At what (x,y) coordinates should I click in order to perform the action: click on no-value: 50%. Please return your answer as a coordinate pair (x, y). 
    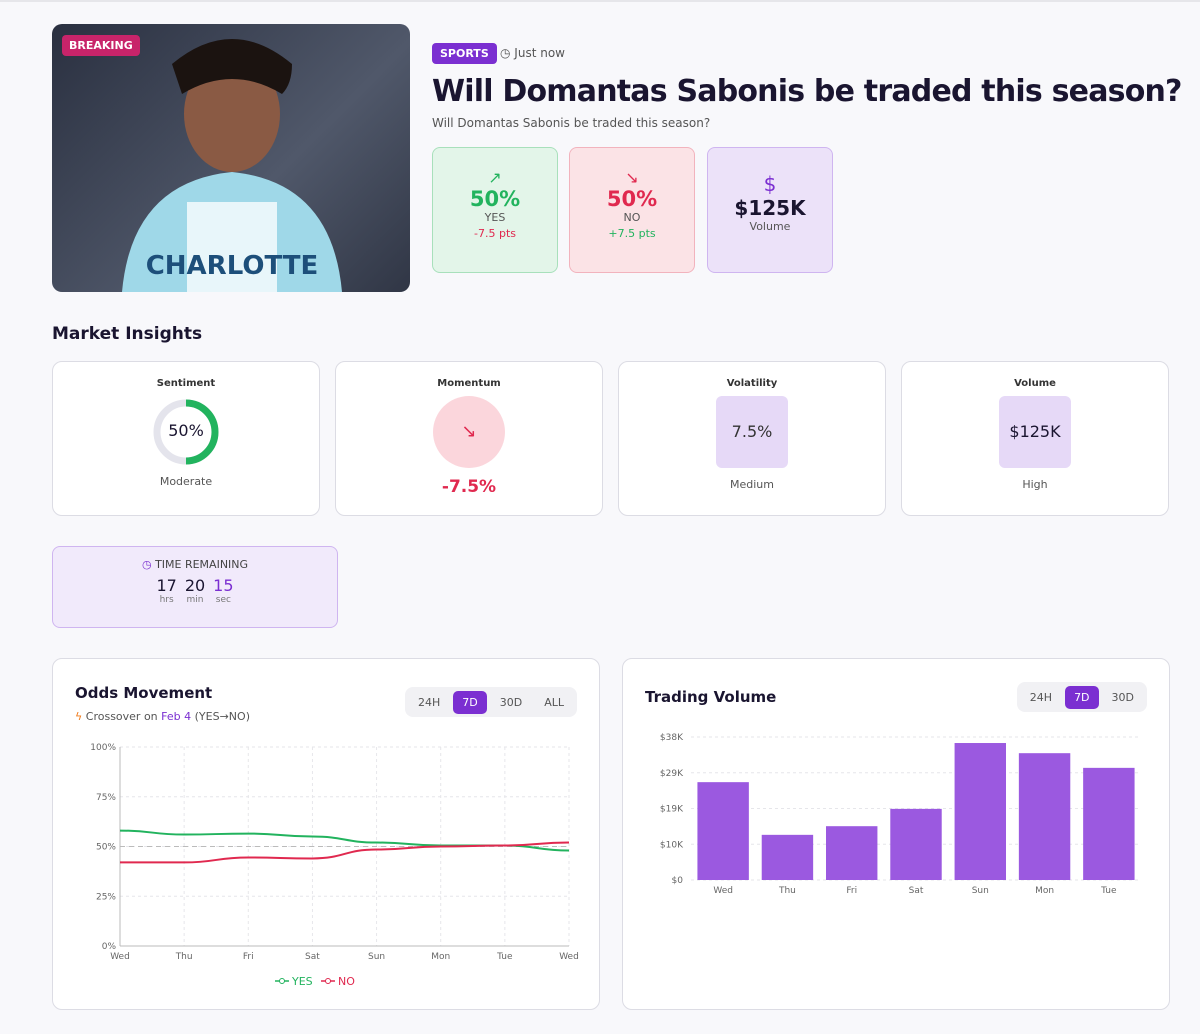
    Looking at the image, I should click on (632, 199).